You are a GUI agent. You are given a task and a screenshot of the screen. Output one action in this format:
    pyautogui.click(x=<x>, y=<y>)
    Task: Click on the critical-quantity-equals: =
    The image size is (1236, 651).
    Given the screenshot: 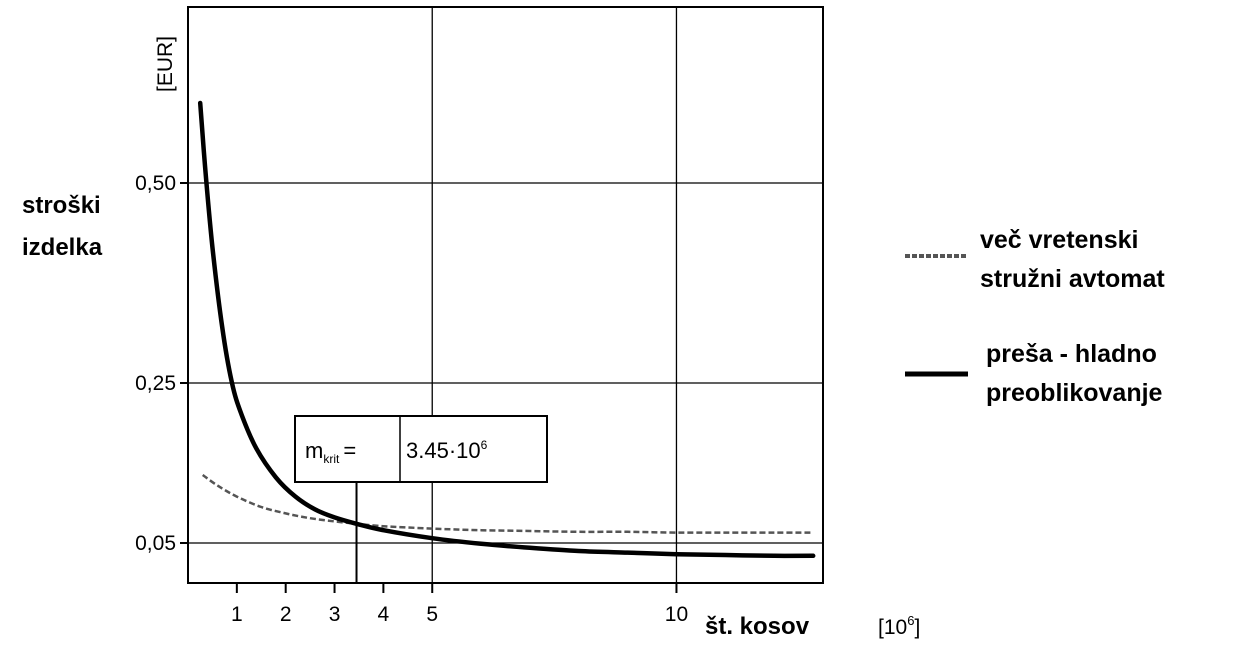 What is the action you would take?
    pyautogui.click(x=349, y=450)
    